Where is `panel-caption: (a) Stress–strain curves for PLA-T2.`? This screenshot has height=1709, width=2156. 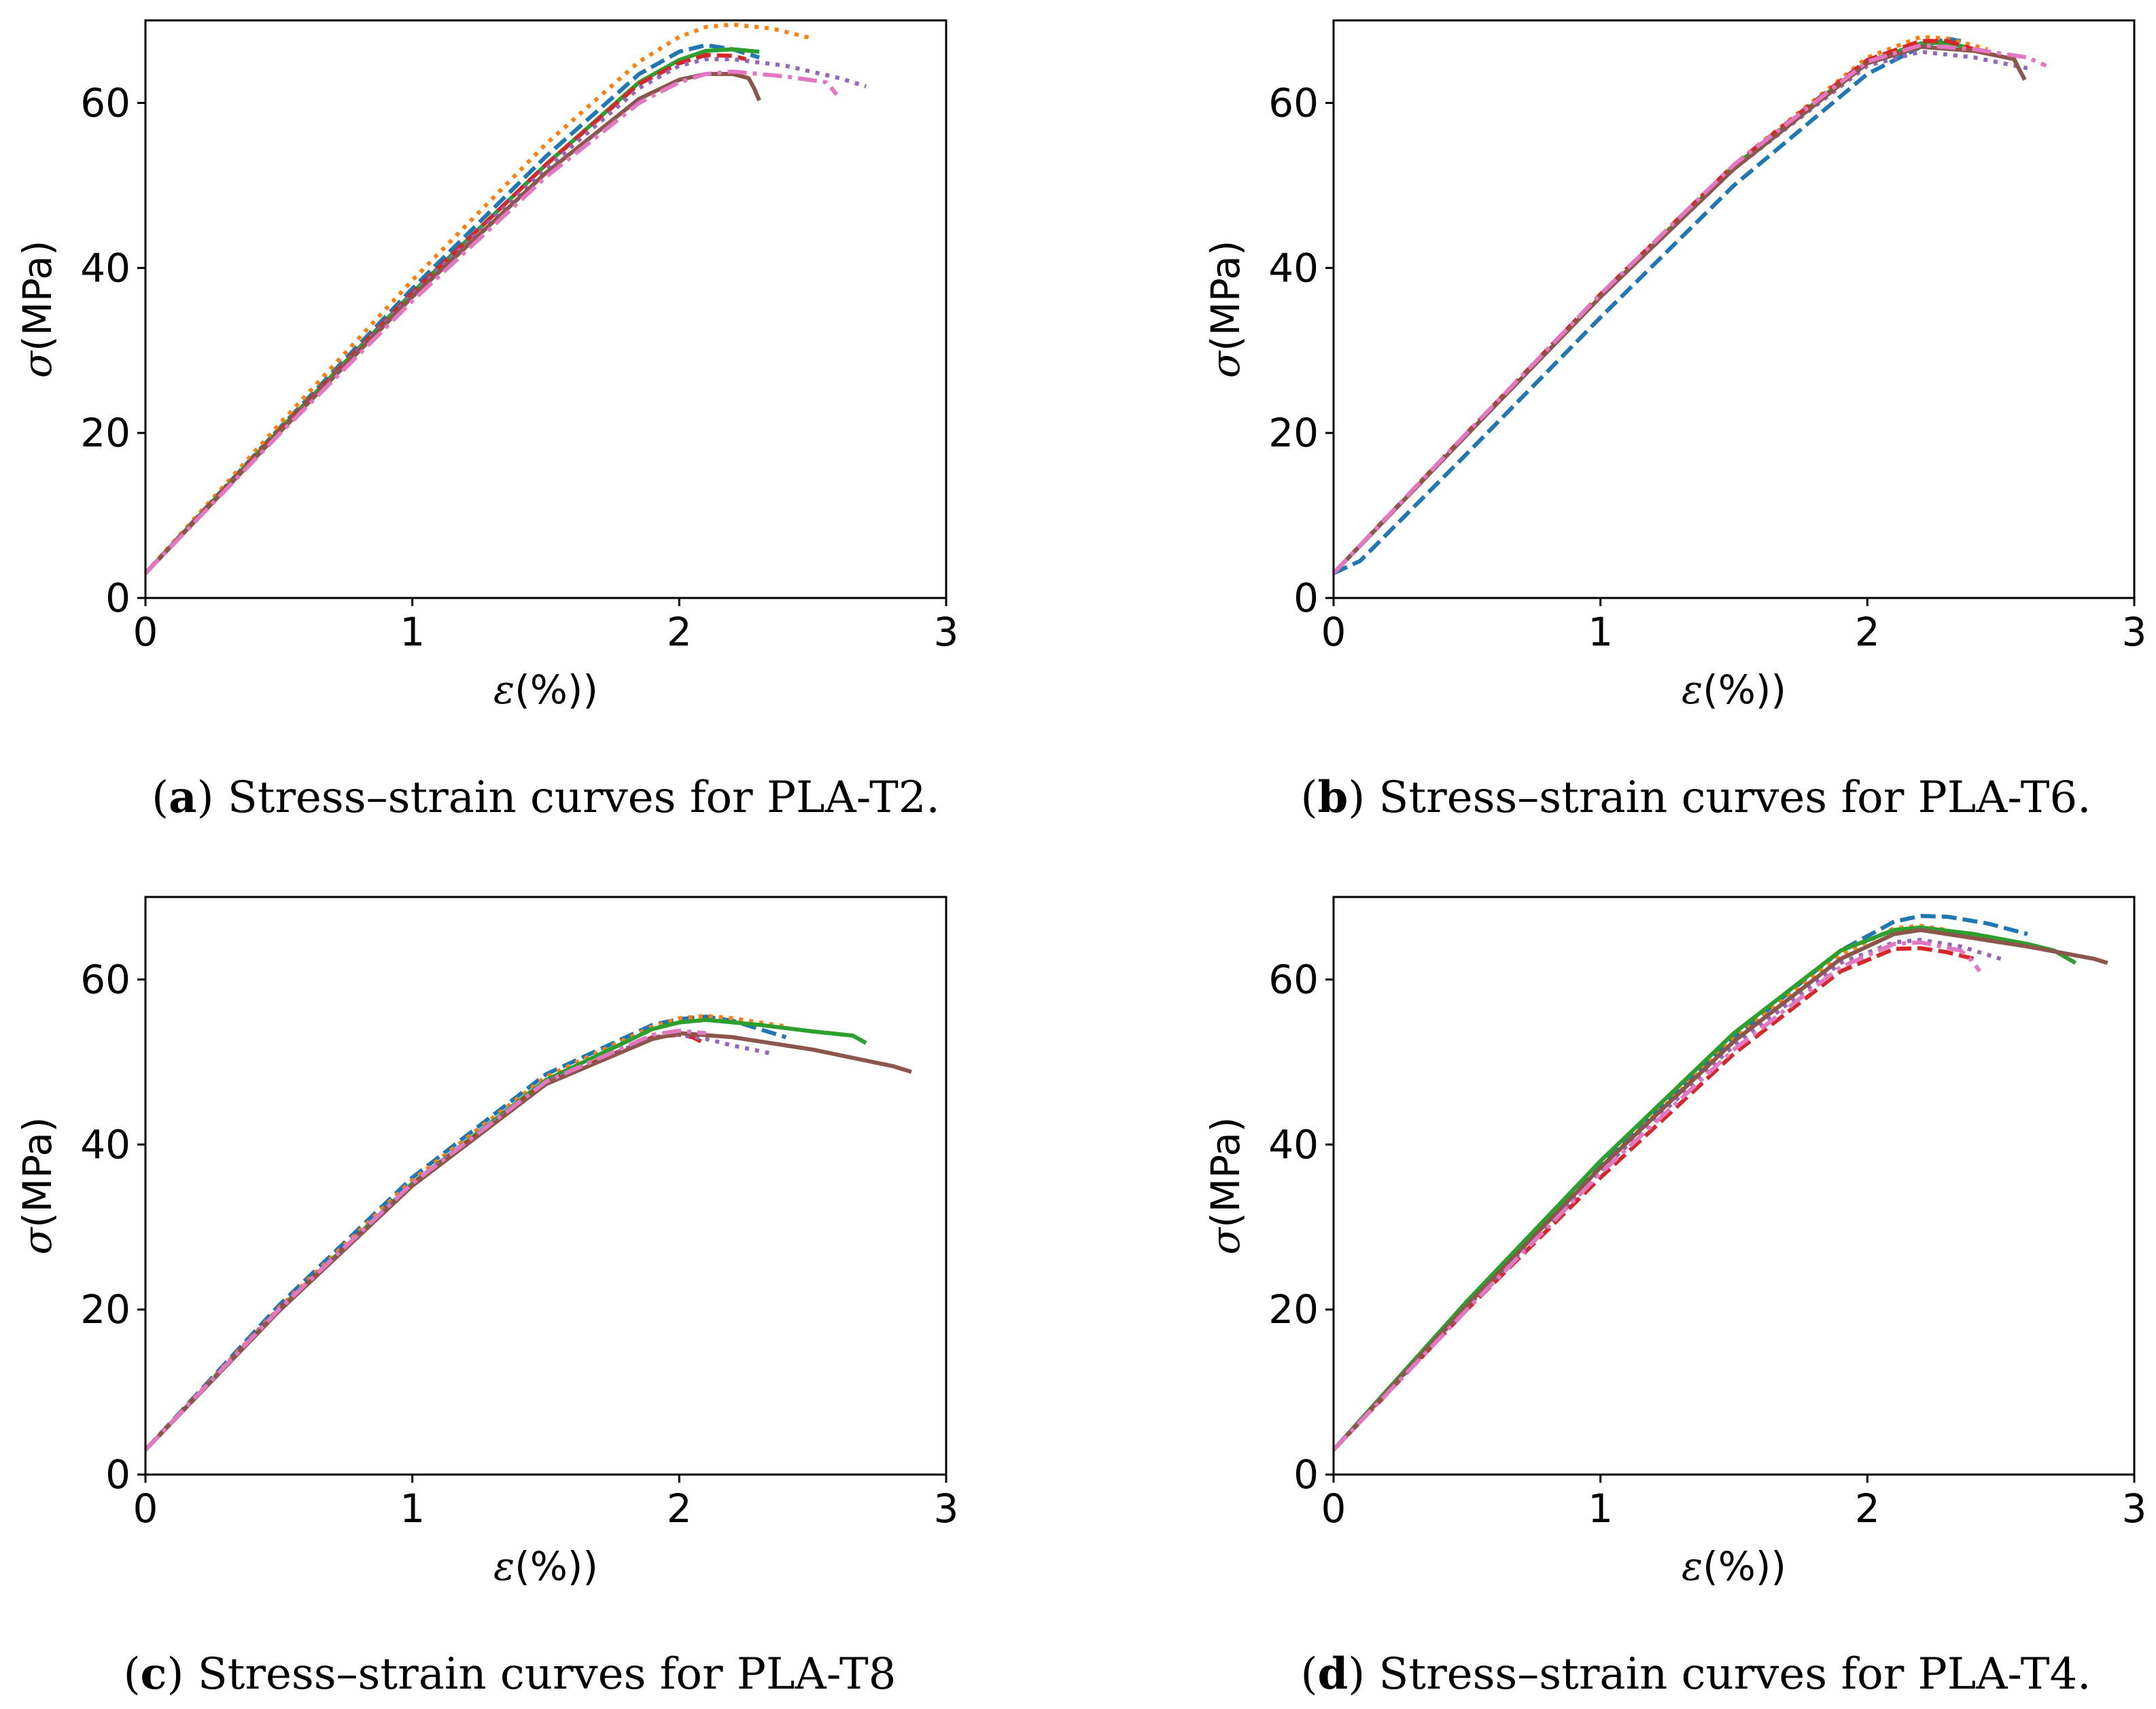 panel-caption: (a) Stress–strain curves for PLA-T2. is located at coordinates (546, 797).